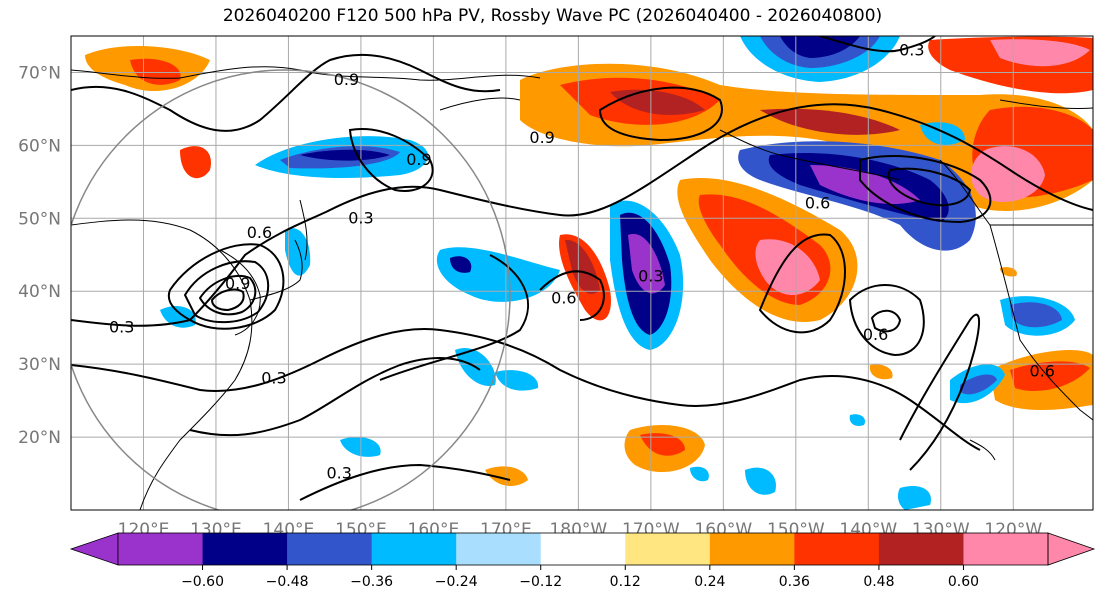  What do you see at coordinates (39, 292) in the screenshot?
I see `lat-tick-label: 40°N` at bounding box center [39, 292].